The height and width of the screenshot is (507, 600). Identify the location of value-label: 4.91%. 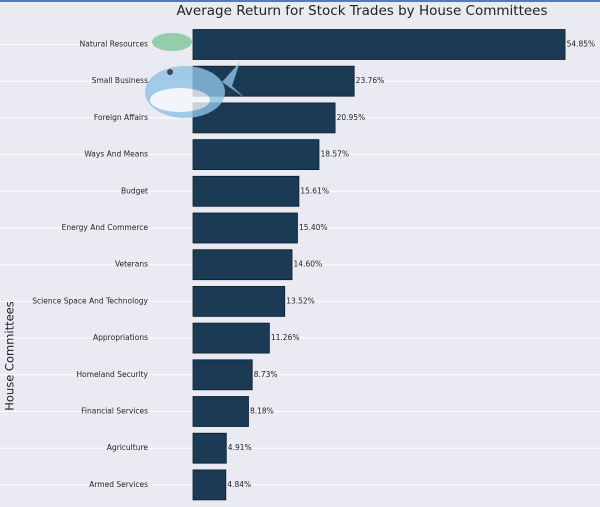
(240, 447).